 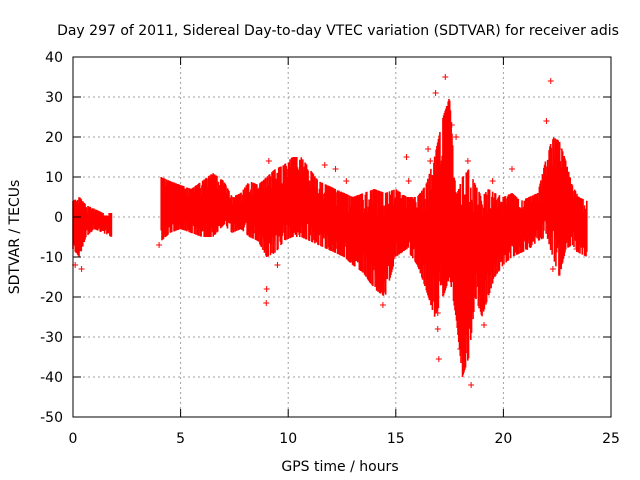 I want to click on x-tick-label: 0, so click(x=73, y=439).